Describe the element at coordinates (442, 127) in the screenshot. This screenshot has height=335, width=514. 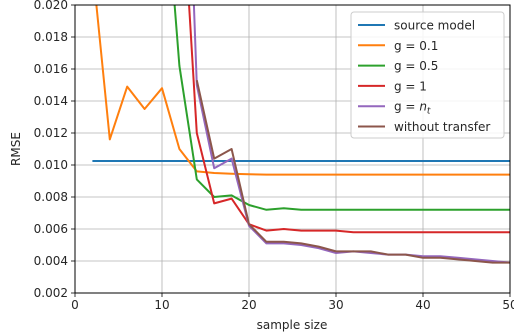
I see `legend-label: without transfer` at that location.